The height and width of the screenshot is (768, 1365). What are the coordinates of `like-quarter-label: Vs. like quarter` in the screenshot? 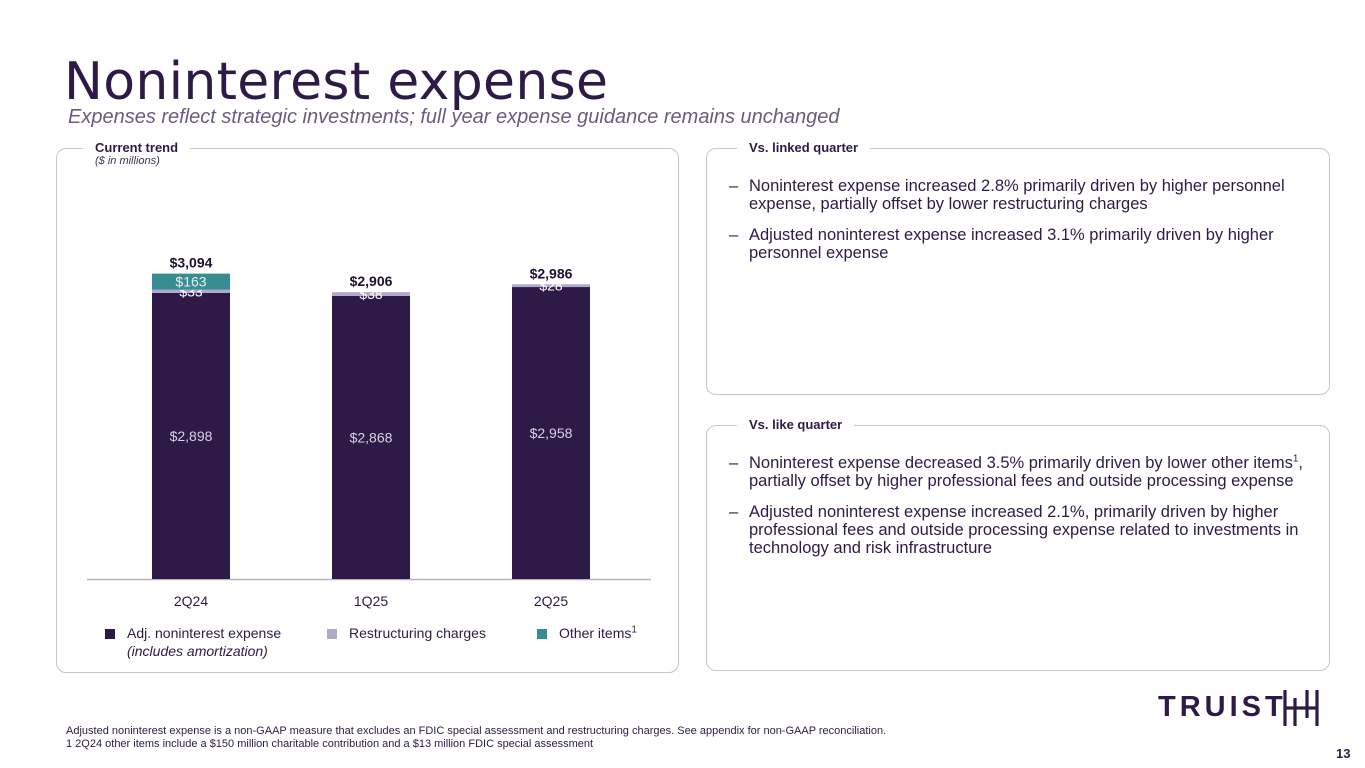 It's located at (796, 424).